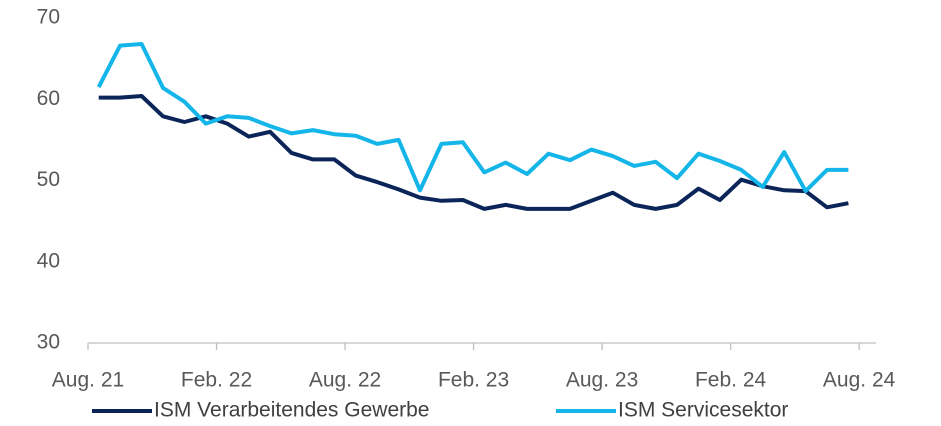 This screenshot has width=941, height=426. I want to click on legend-label: ISM Servicesektor, so click(703, 410).